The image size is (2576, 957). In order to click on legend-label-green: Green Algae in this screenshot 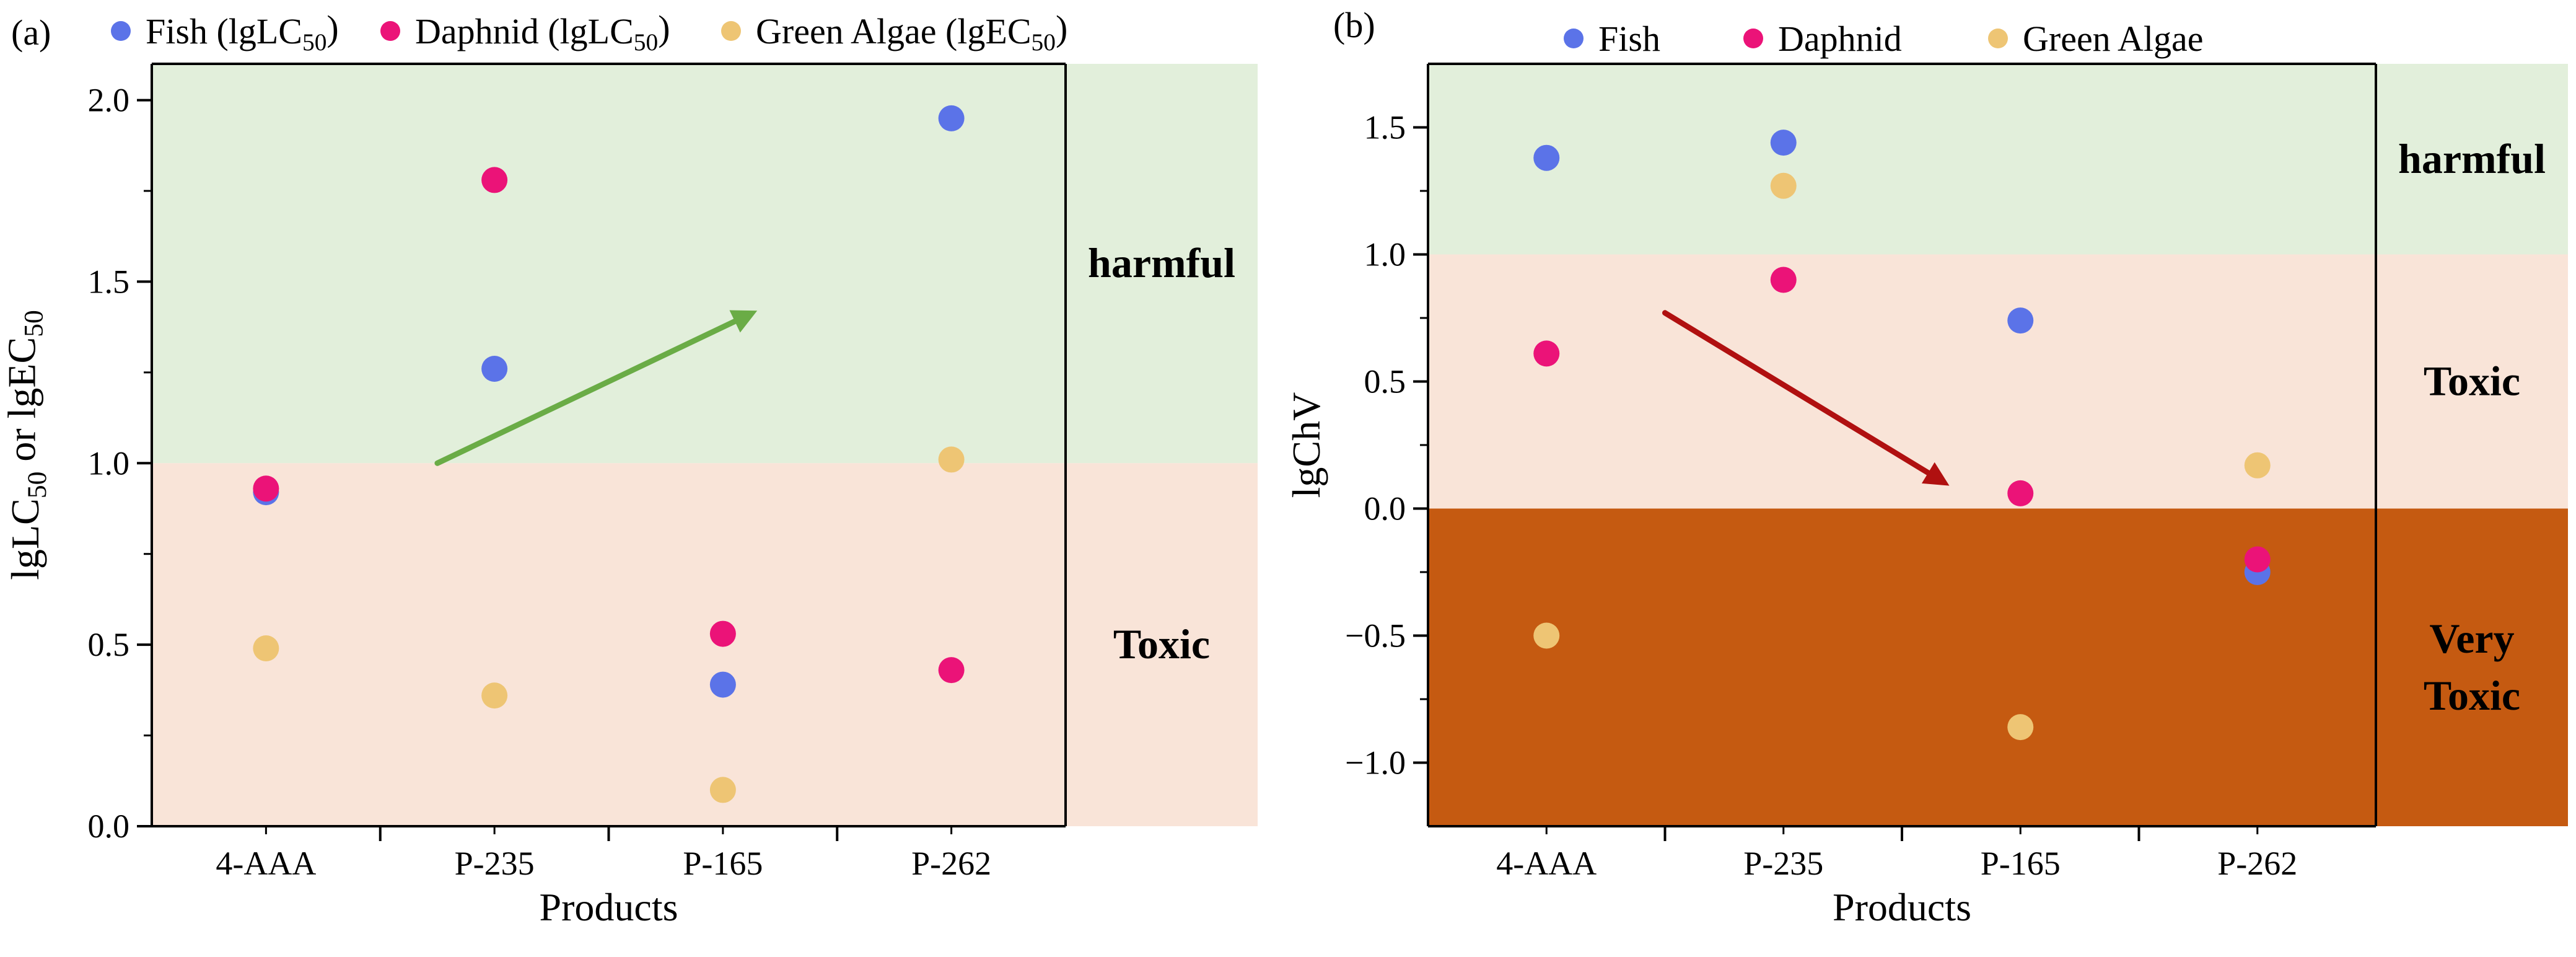, I will do `click(2113, 39)`.